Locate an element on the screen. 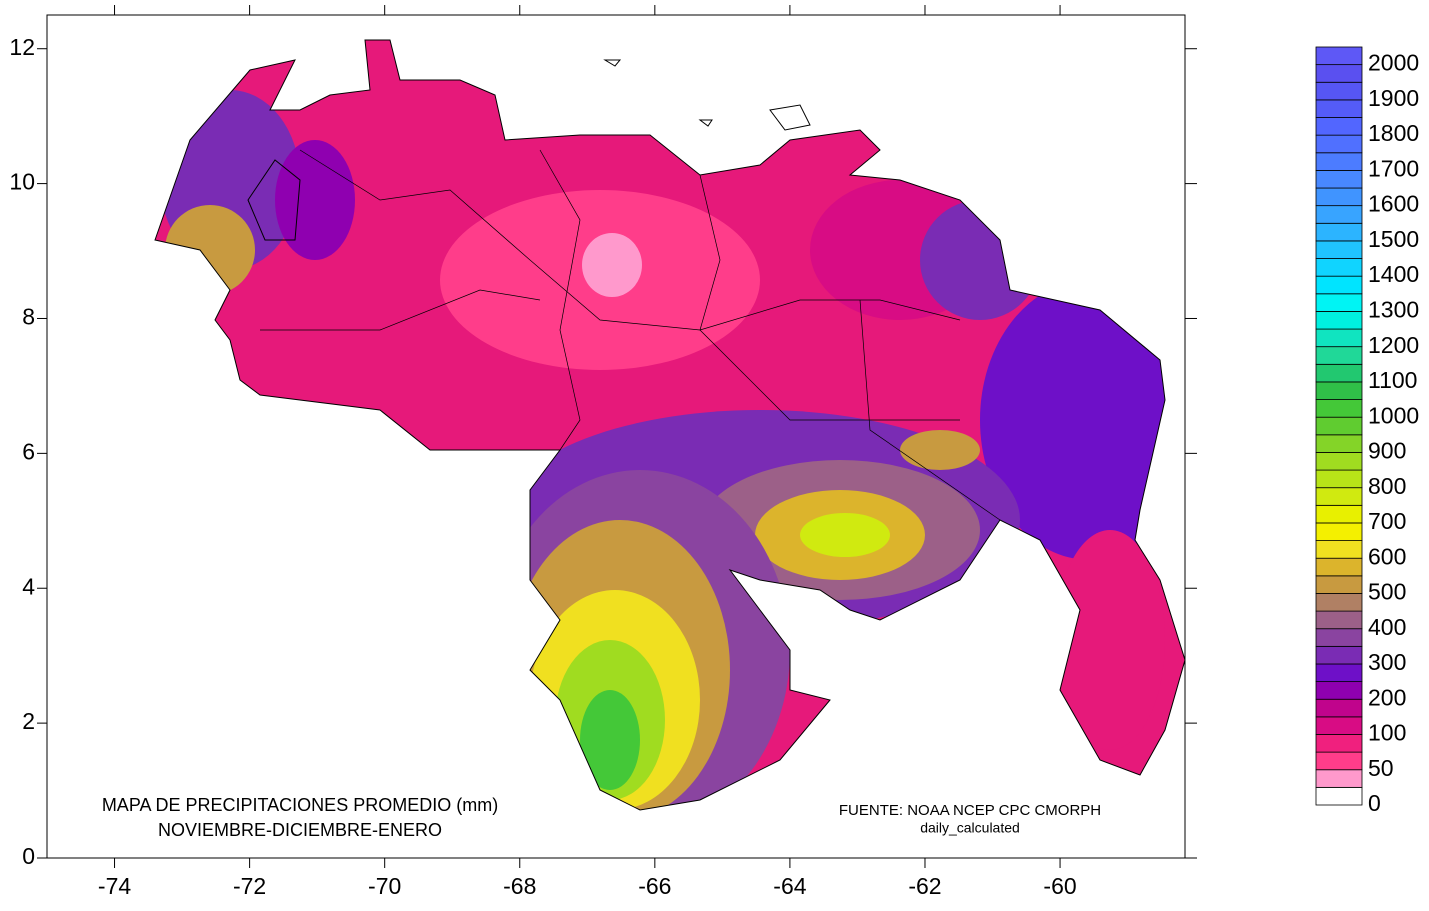 The height and width of the screenshot is (911, 1429). legend-label: 1600 is located at coordinates (1393, 204).